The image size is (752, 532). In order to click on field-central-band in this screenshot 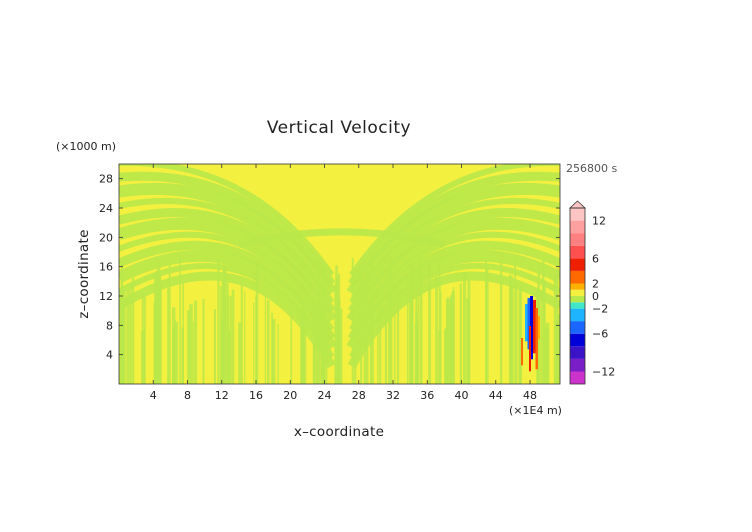, I will do `click(342, 238)`.